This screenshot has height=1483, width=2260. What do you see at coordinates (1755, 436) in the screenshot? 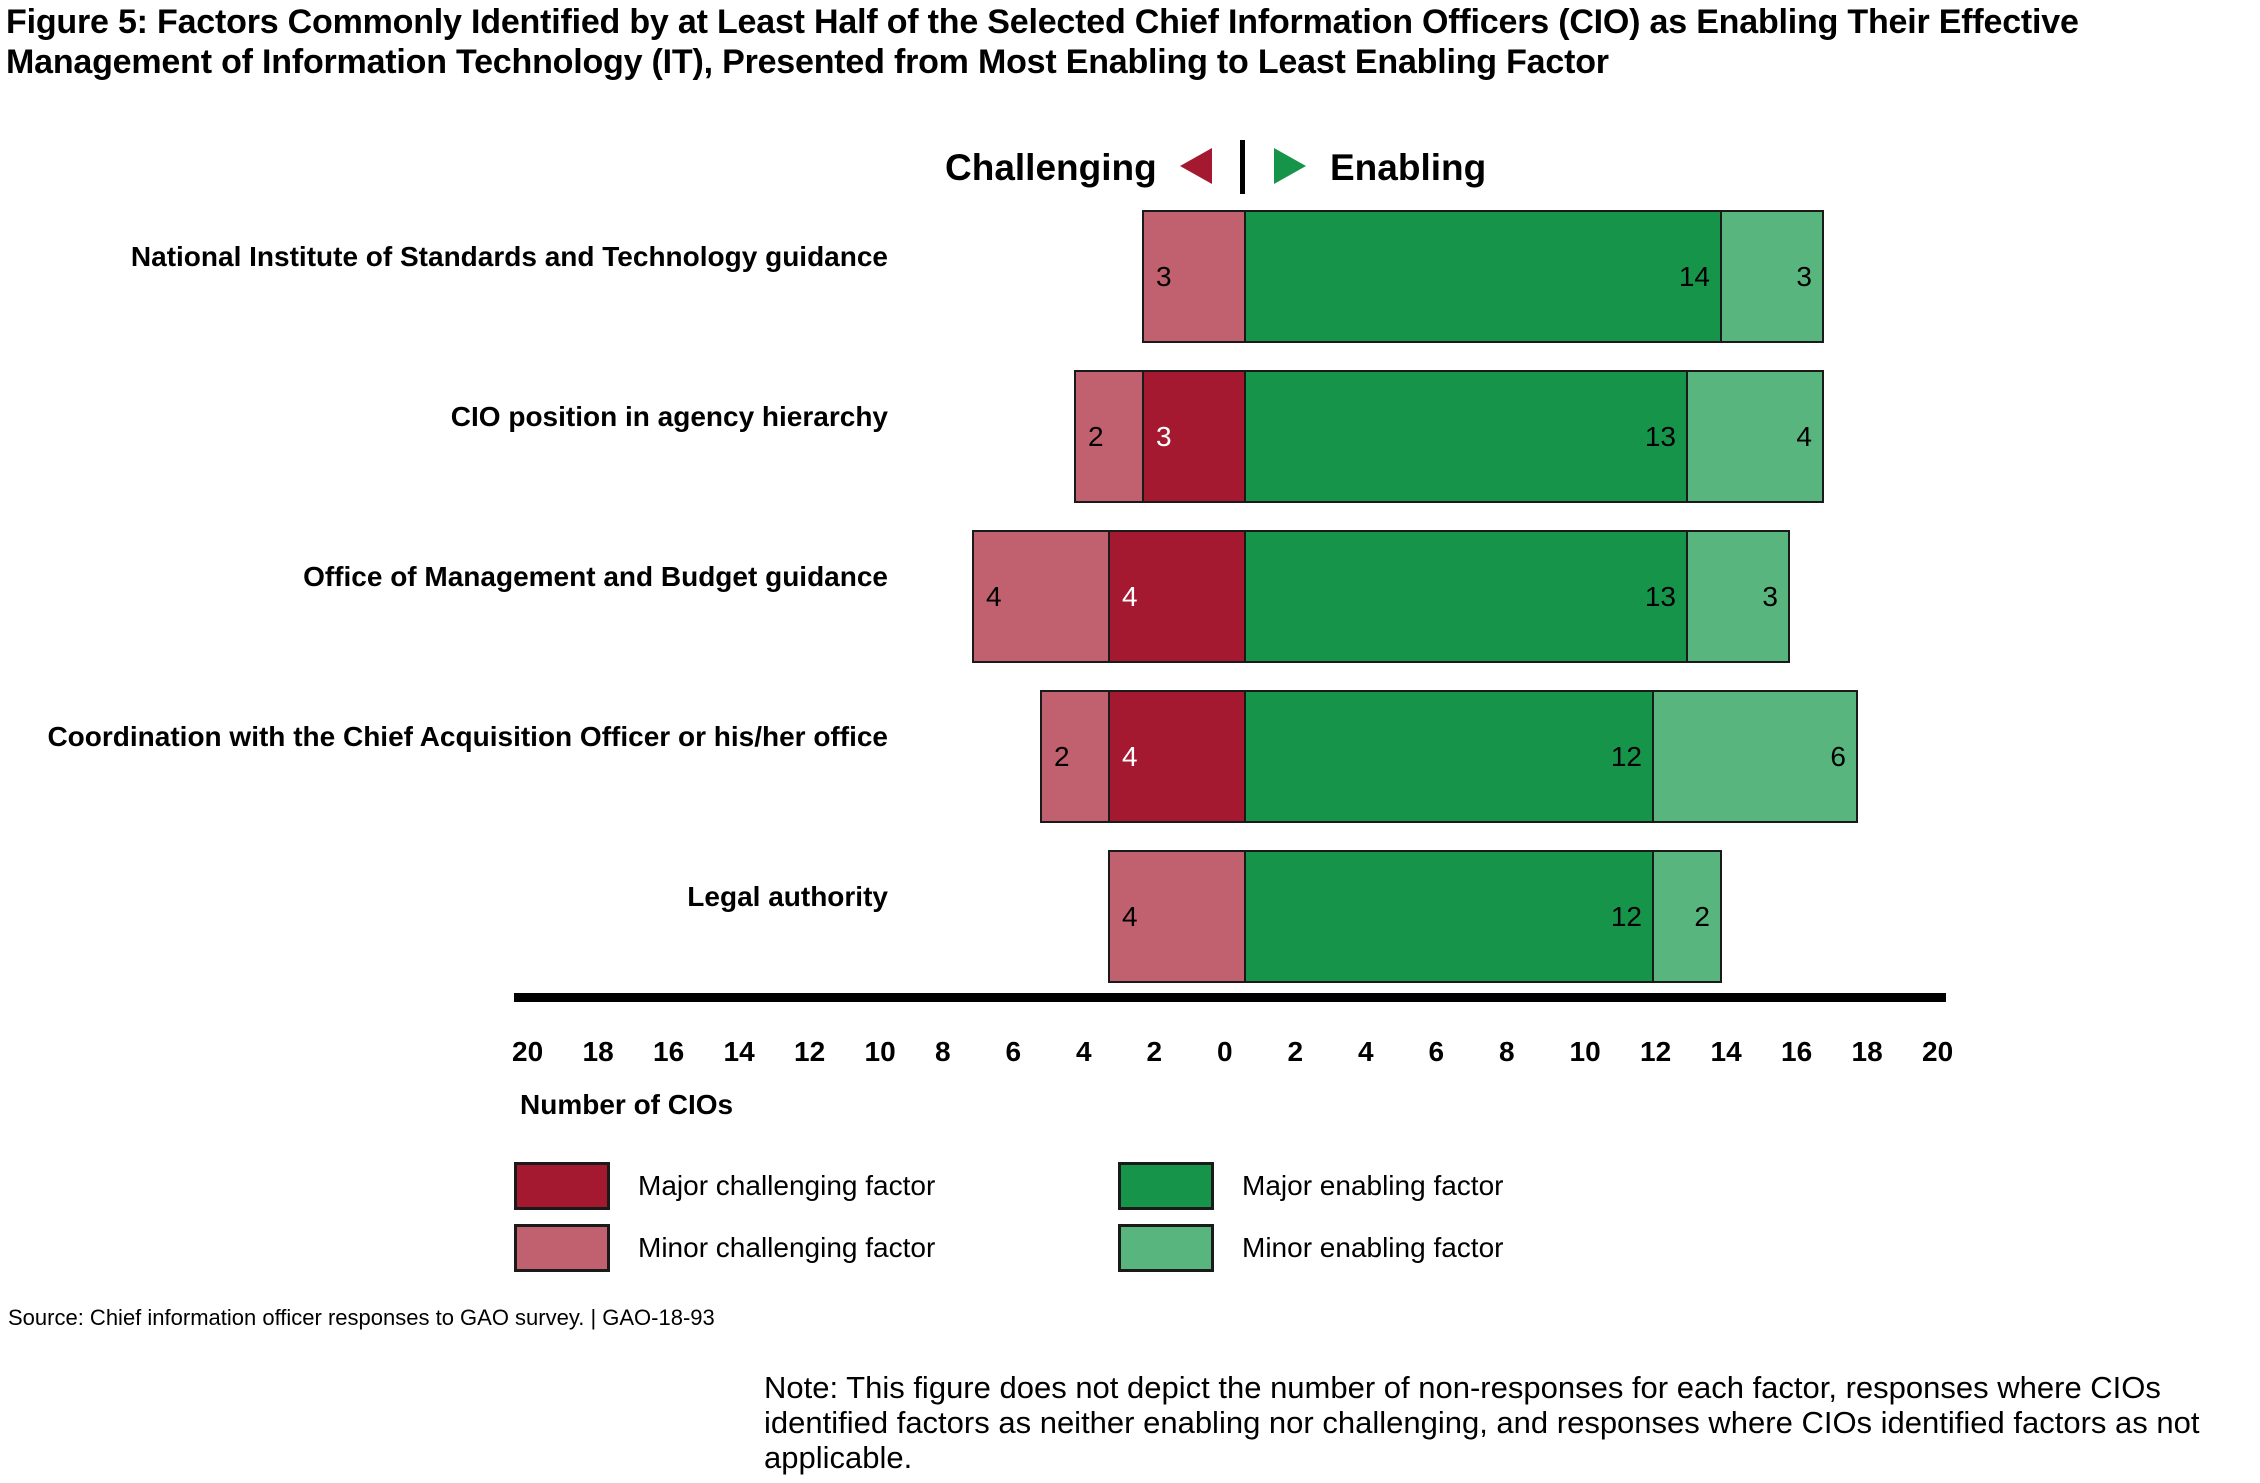
I see `bar-segment-minor-enabling: 4` at bounding box center [1755, 436].